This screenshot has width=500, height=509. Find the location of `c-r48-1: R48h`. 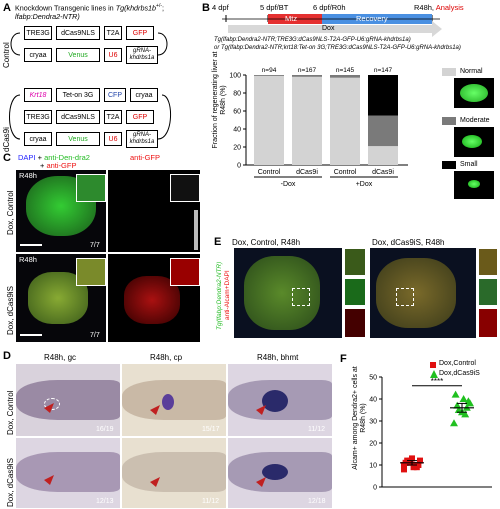

c-r48-1: R48h is located at coordinates (28, 175).